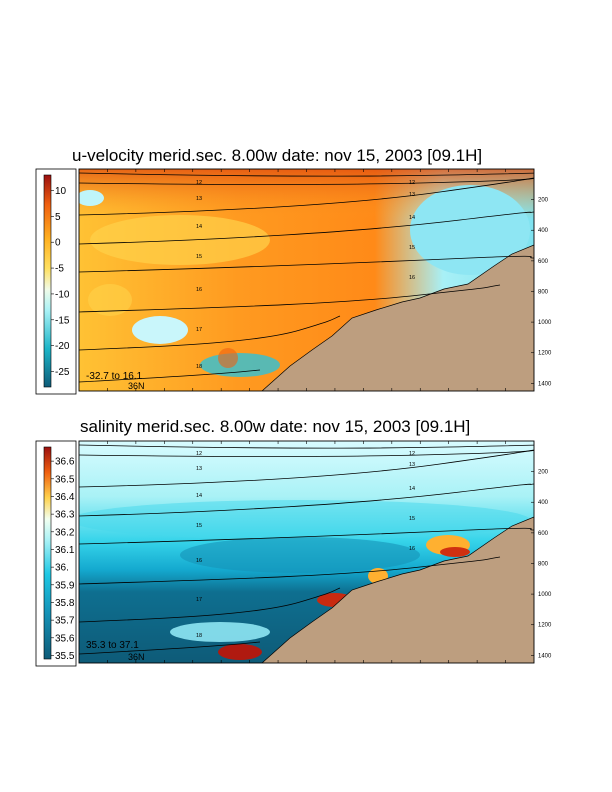 The width and height of the screenshot is (612, 792). I want to click on bottom-colorbar-tick-label: 36.5, so click(65, 479).